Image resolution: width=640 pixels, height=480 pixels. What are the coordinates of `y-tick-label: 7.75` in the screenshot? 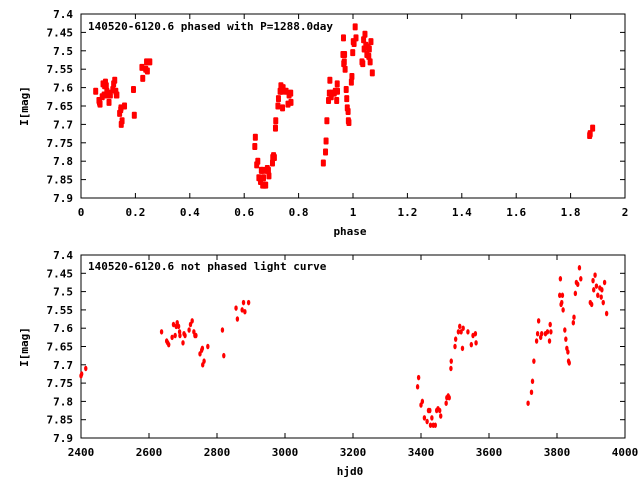 It's located at (60, 383).